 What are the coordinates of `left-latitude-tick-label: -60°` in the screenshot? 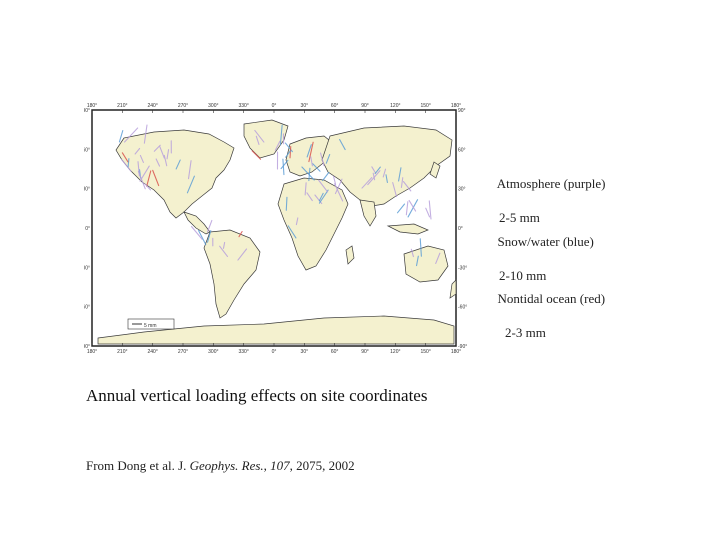 It's located at (87, 308).